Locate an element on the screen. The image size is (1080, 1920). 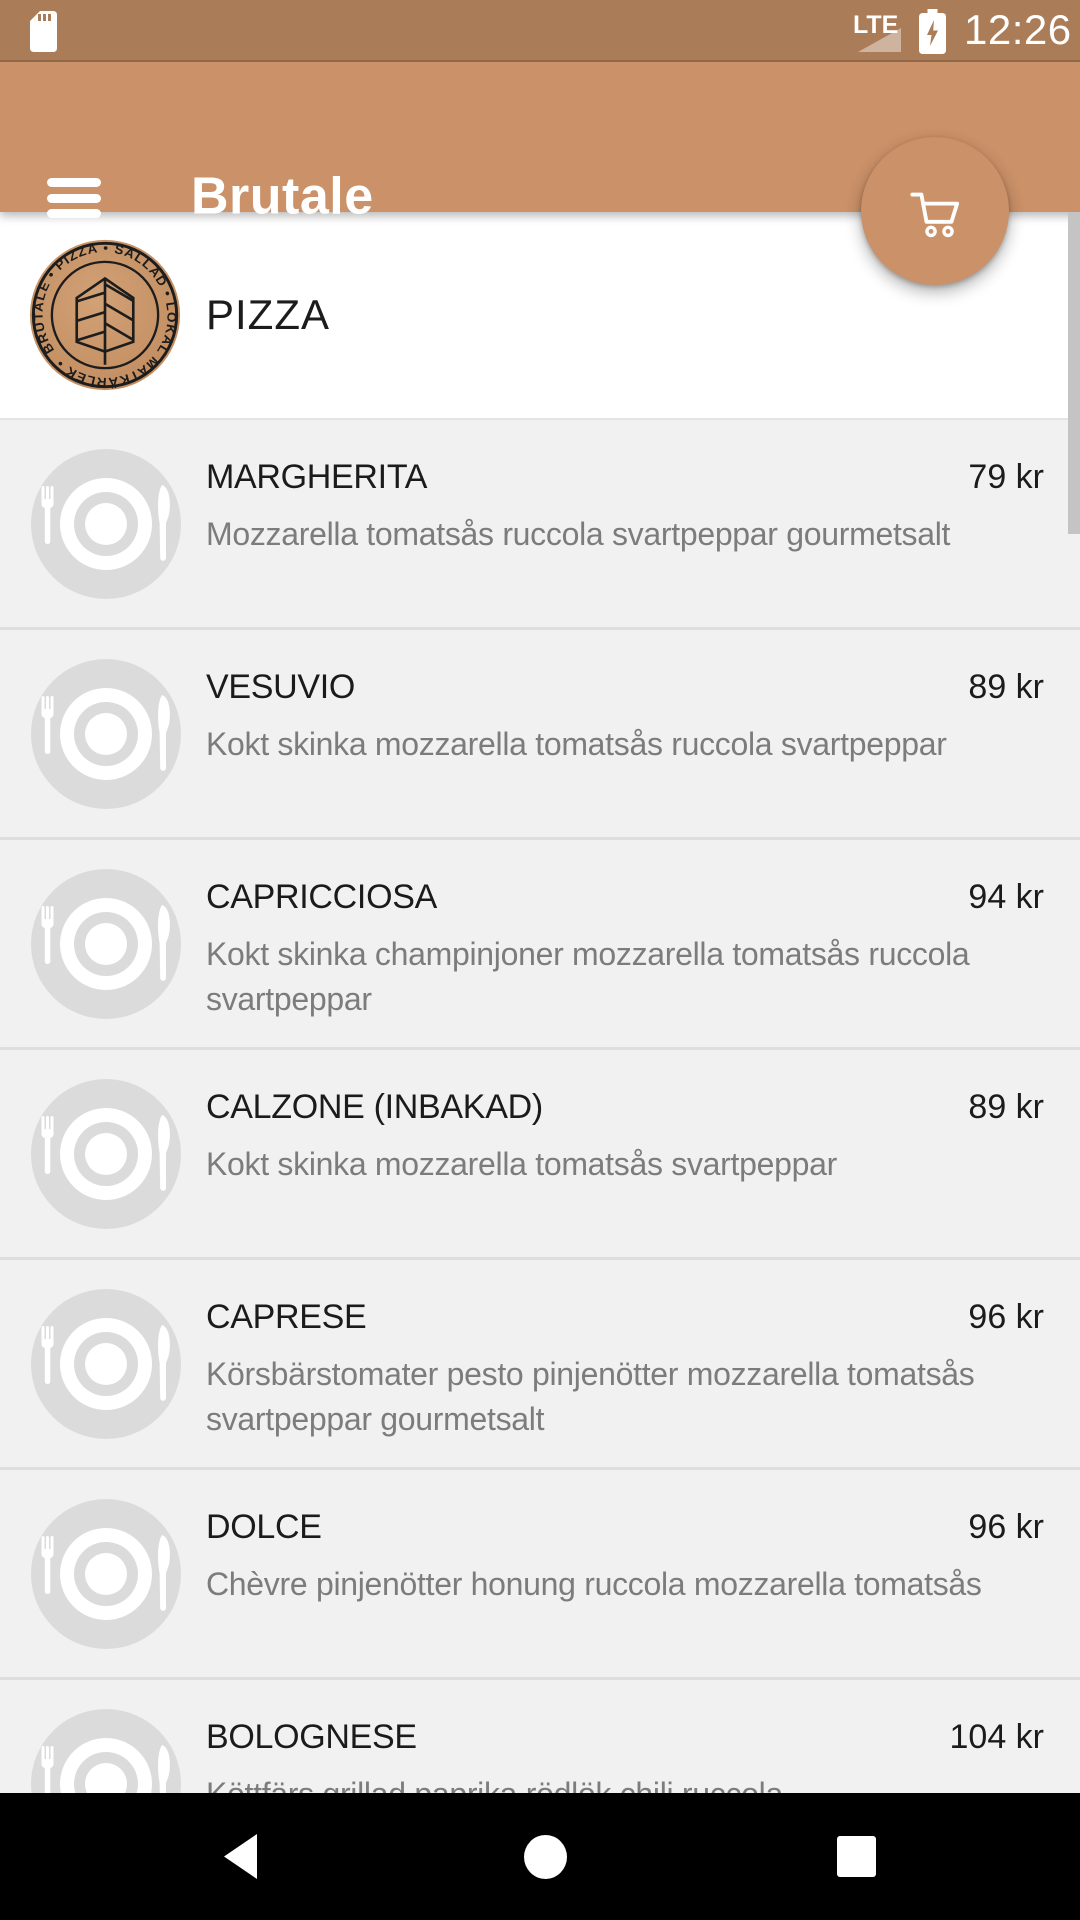
network-type-label: LTE is located at coordinates (876, 25).